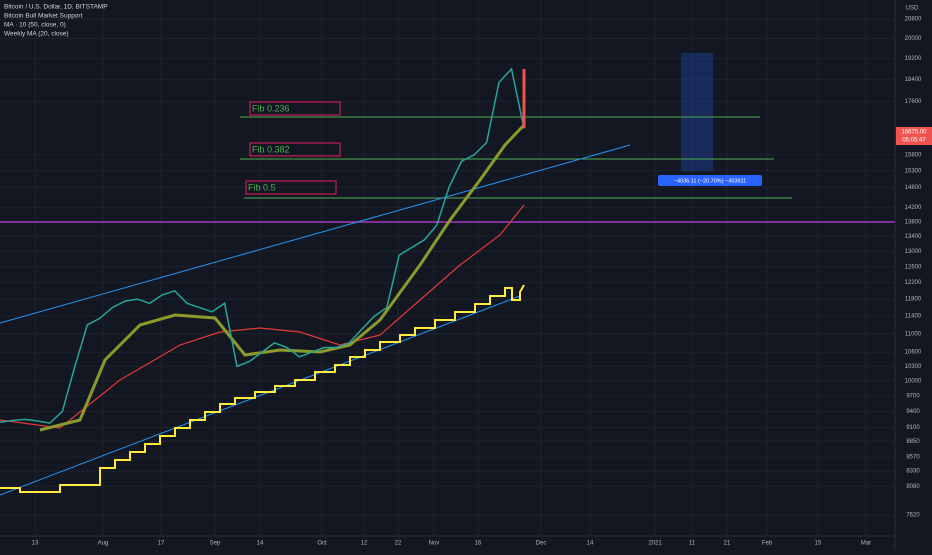 The image size is (932, 555). I want to click on fib-label: Fib 0.5, so click(262, 187).